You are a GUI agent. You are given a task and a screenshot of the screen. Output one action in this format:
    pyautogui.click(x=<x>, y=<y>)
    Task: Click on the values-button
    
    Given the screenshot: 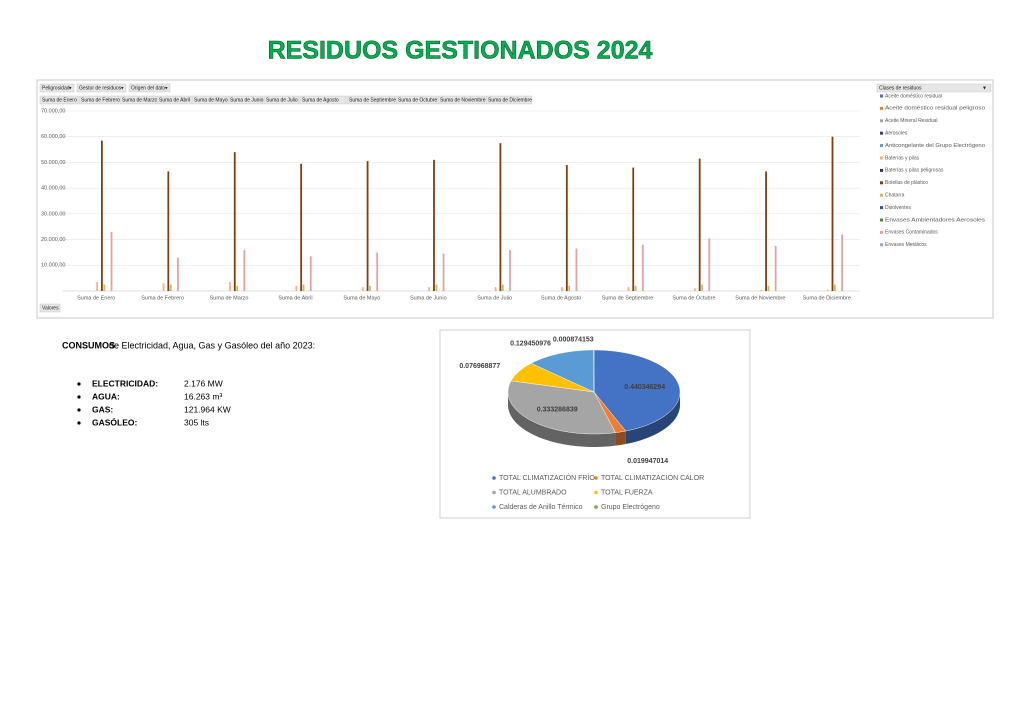 What is the action you would take?
    pyautogui.click(x=50, y=308)
    